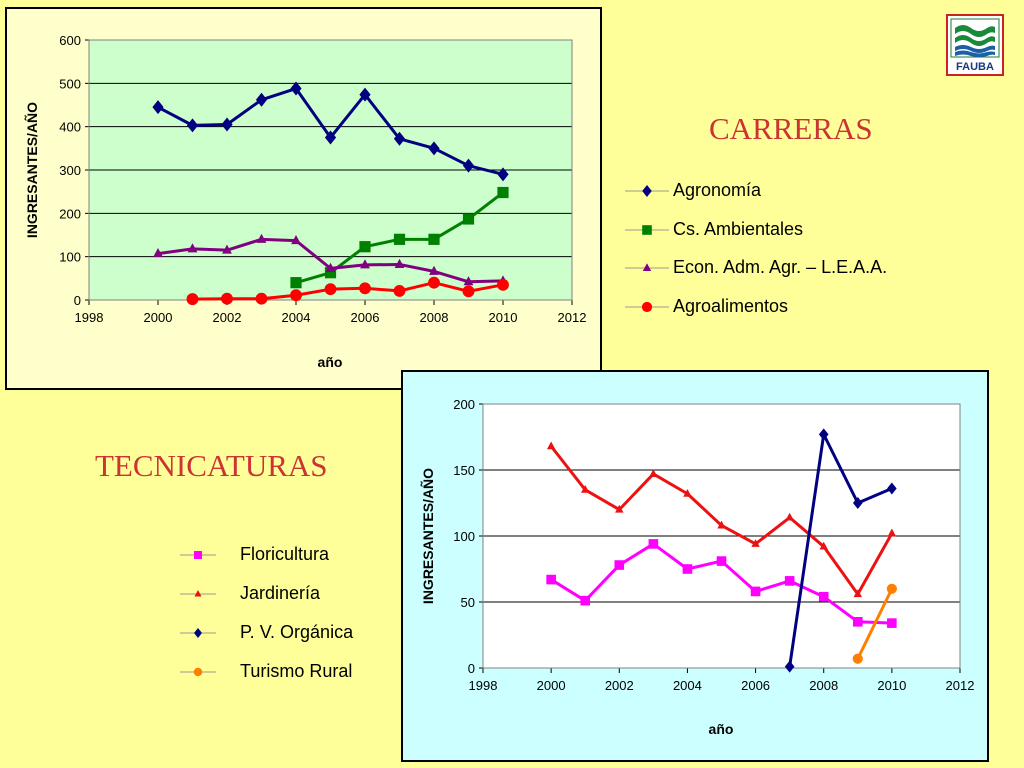 The width and height of the screenshot is (1024, 768). Describe the element at coordinates (285, 554) in the screenshot. I see `legend-label: Floricultura` at that location.